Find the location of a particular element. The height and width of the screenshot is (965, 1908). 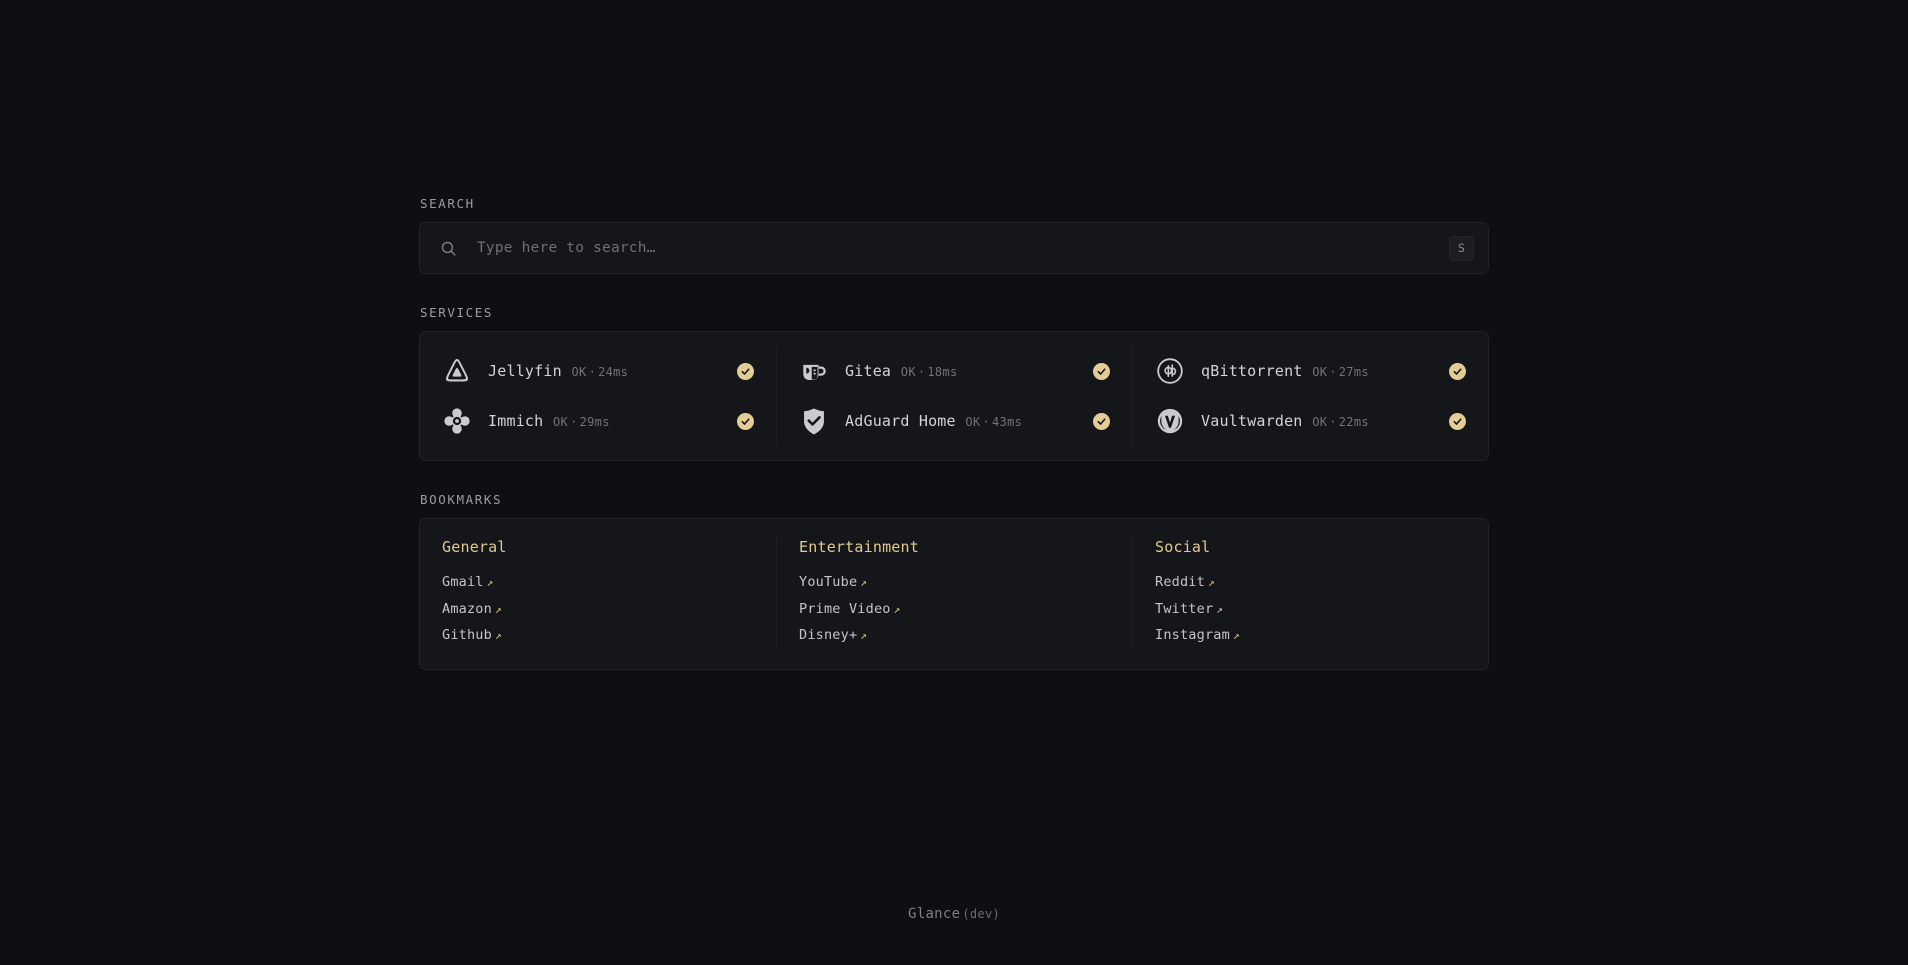

service-status: OK · 24ms is located at coordinates (600, 372).